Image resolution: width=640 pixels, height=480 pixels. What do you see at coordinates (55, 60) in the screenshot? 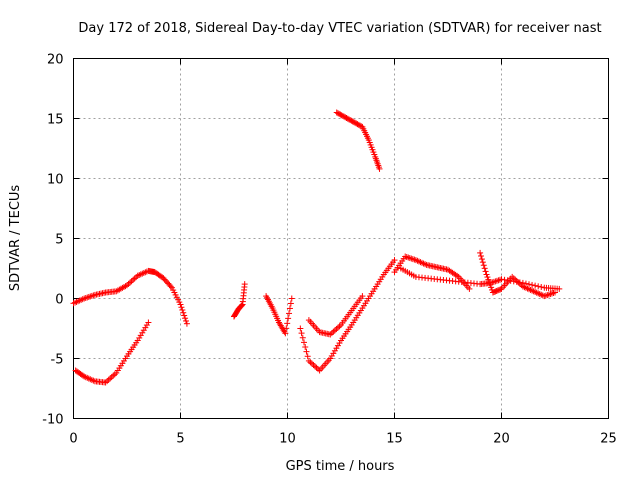
I see `y-tick-label: 20` at bounding box center [55, 60].